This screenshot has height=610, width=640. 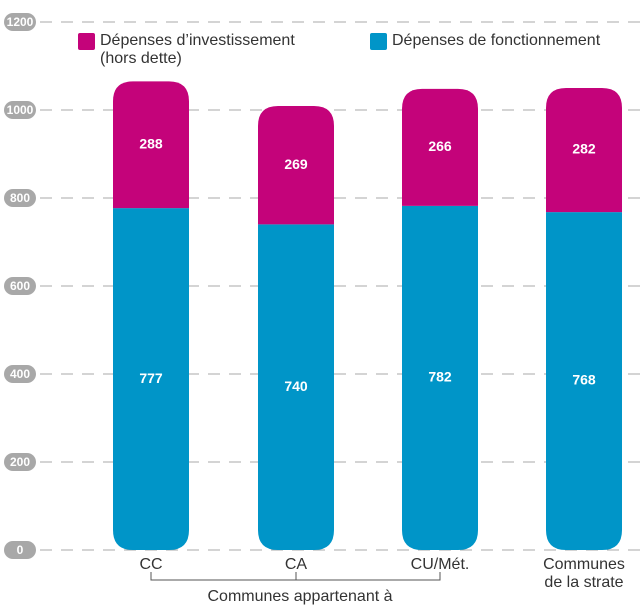 What do you see at coordinates (496, 40) in the screenshot?
I see `legend-label: Dépenses de fonctionnement` at bounding box center [496, 40].